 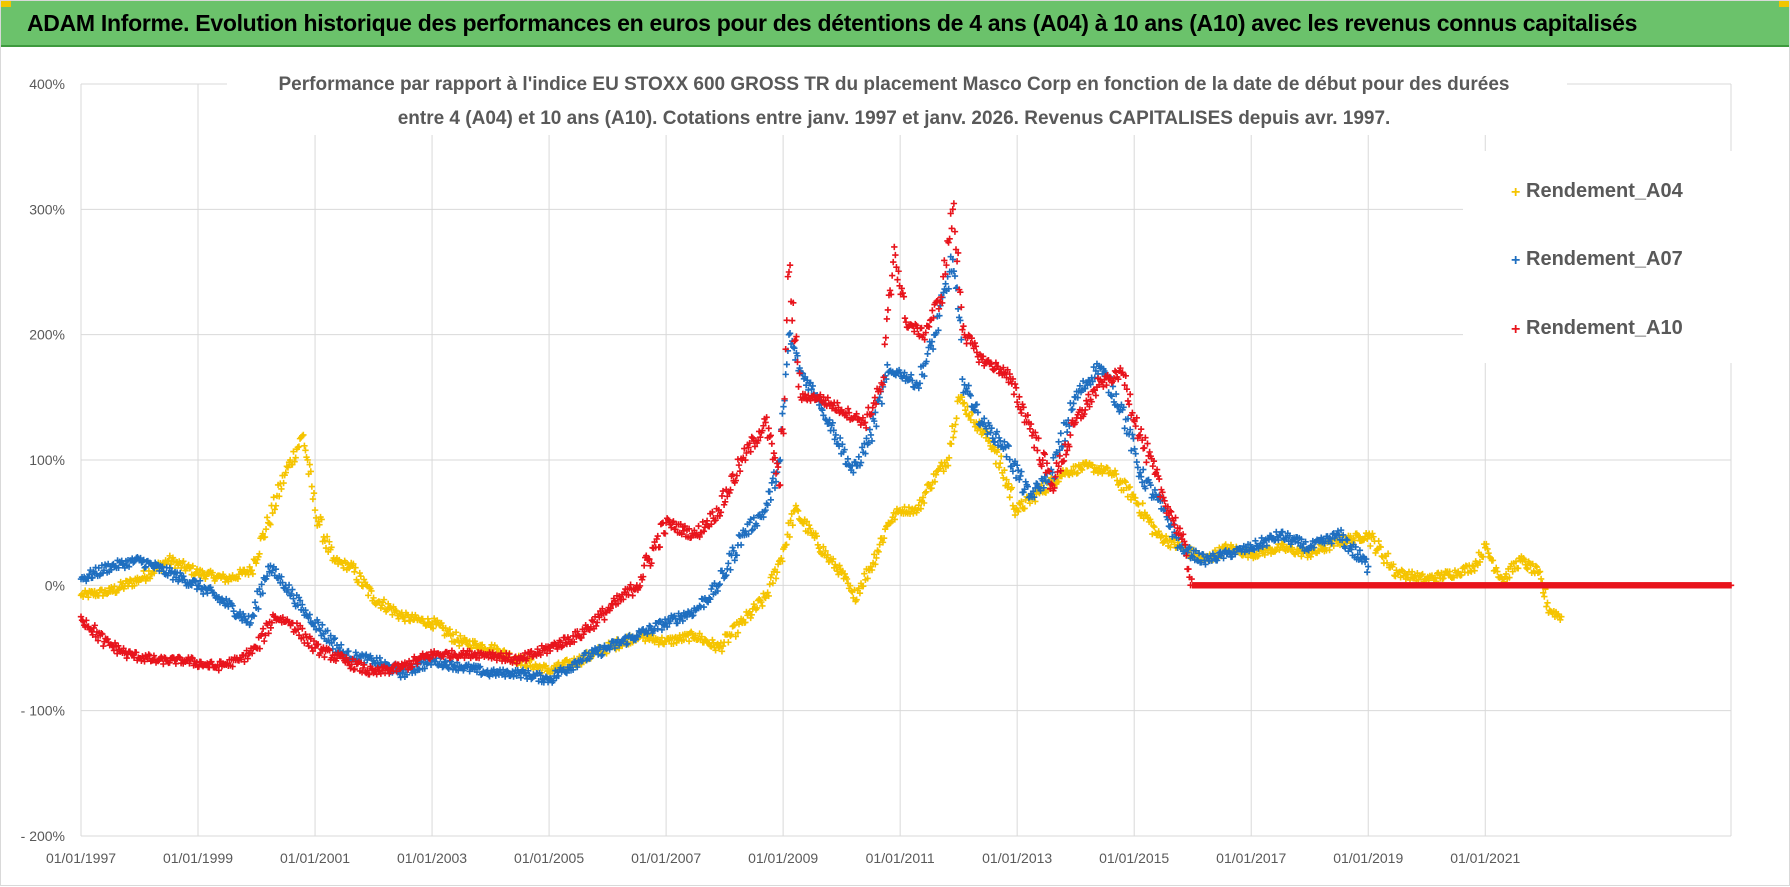 What do you see at coordinates (1598, 257) in the screenshot?
I see `legend-background` at bounding box center [1598, 257].